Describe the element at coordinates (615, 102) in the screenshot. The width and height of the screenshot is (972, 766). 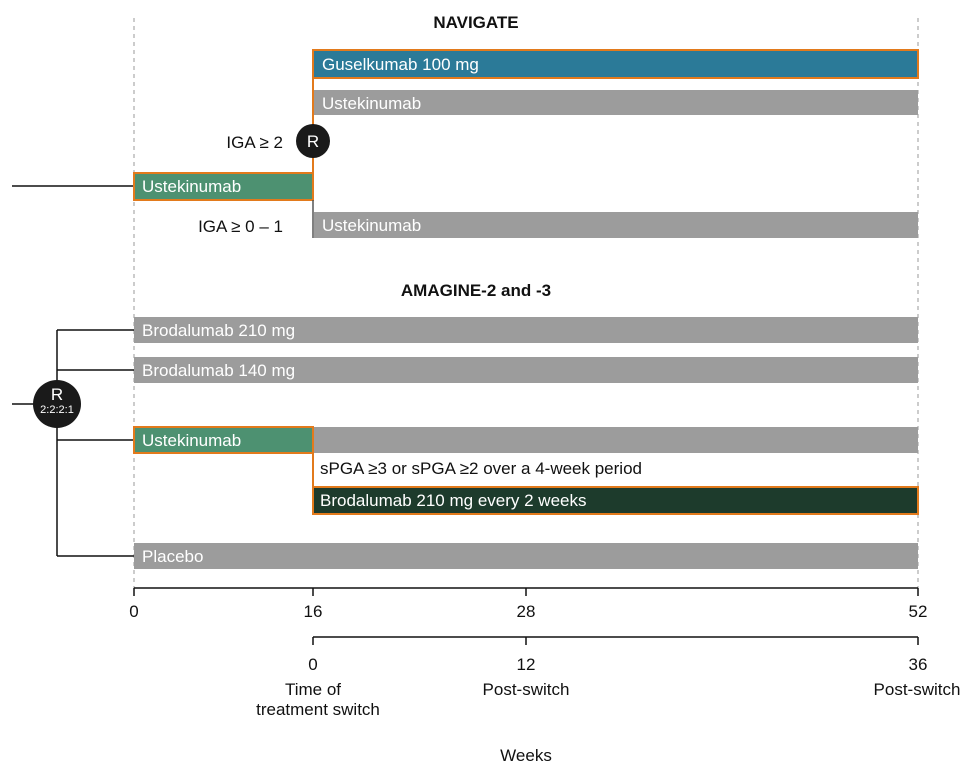
I see `ustekinumab-upper-bar` at that location.